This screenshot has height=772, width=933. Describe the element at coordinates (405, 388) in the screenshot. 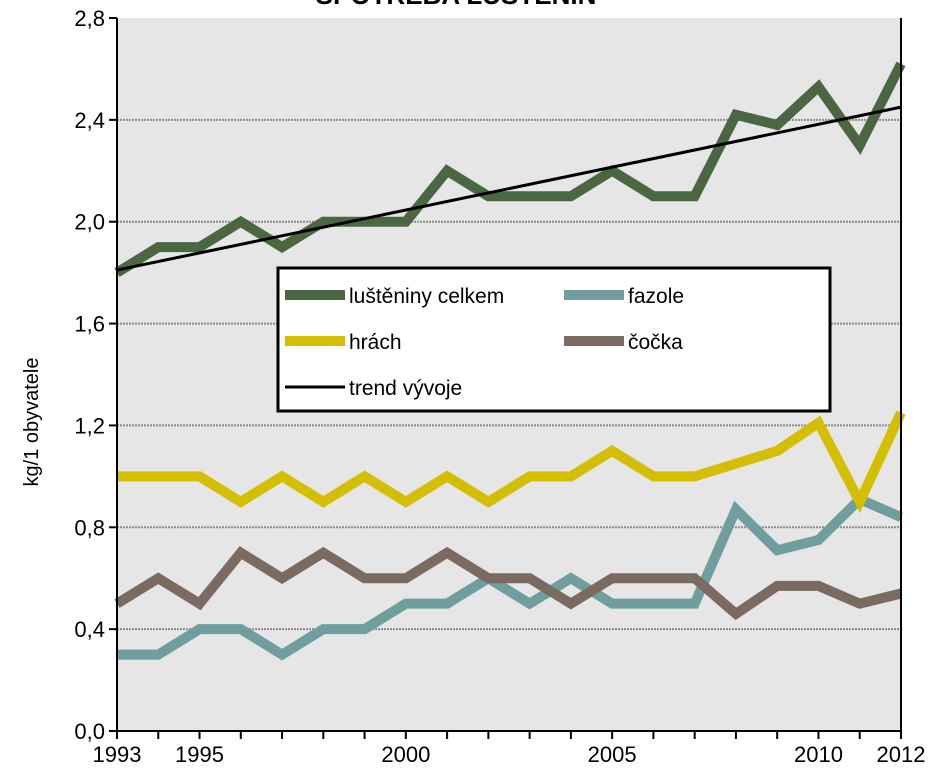

I see `legend-label-trend: trend vývoje` at that location.